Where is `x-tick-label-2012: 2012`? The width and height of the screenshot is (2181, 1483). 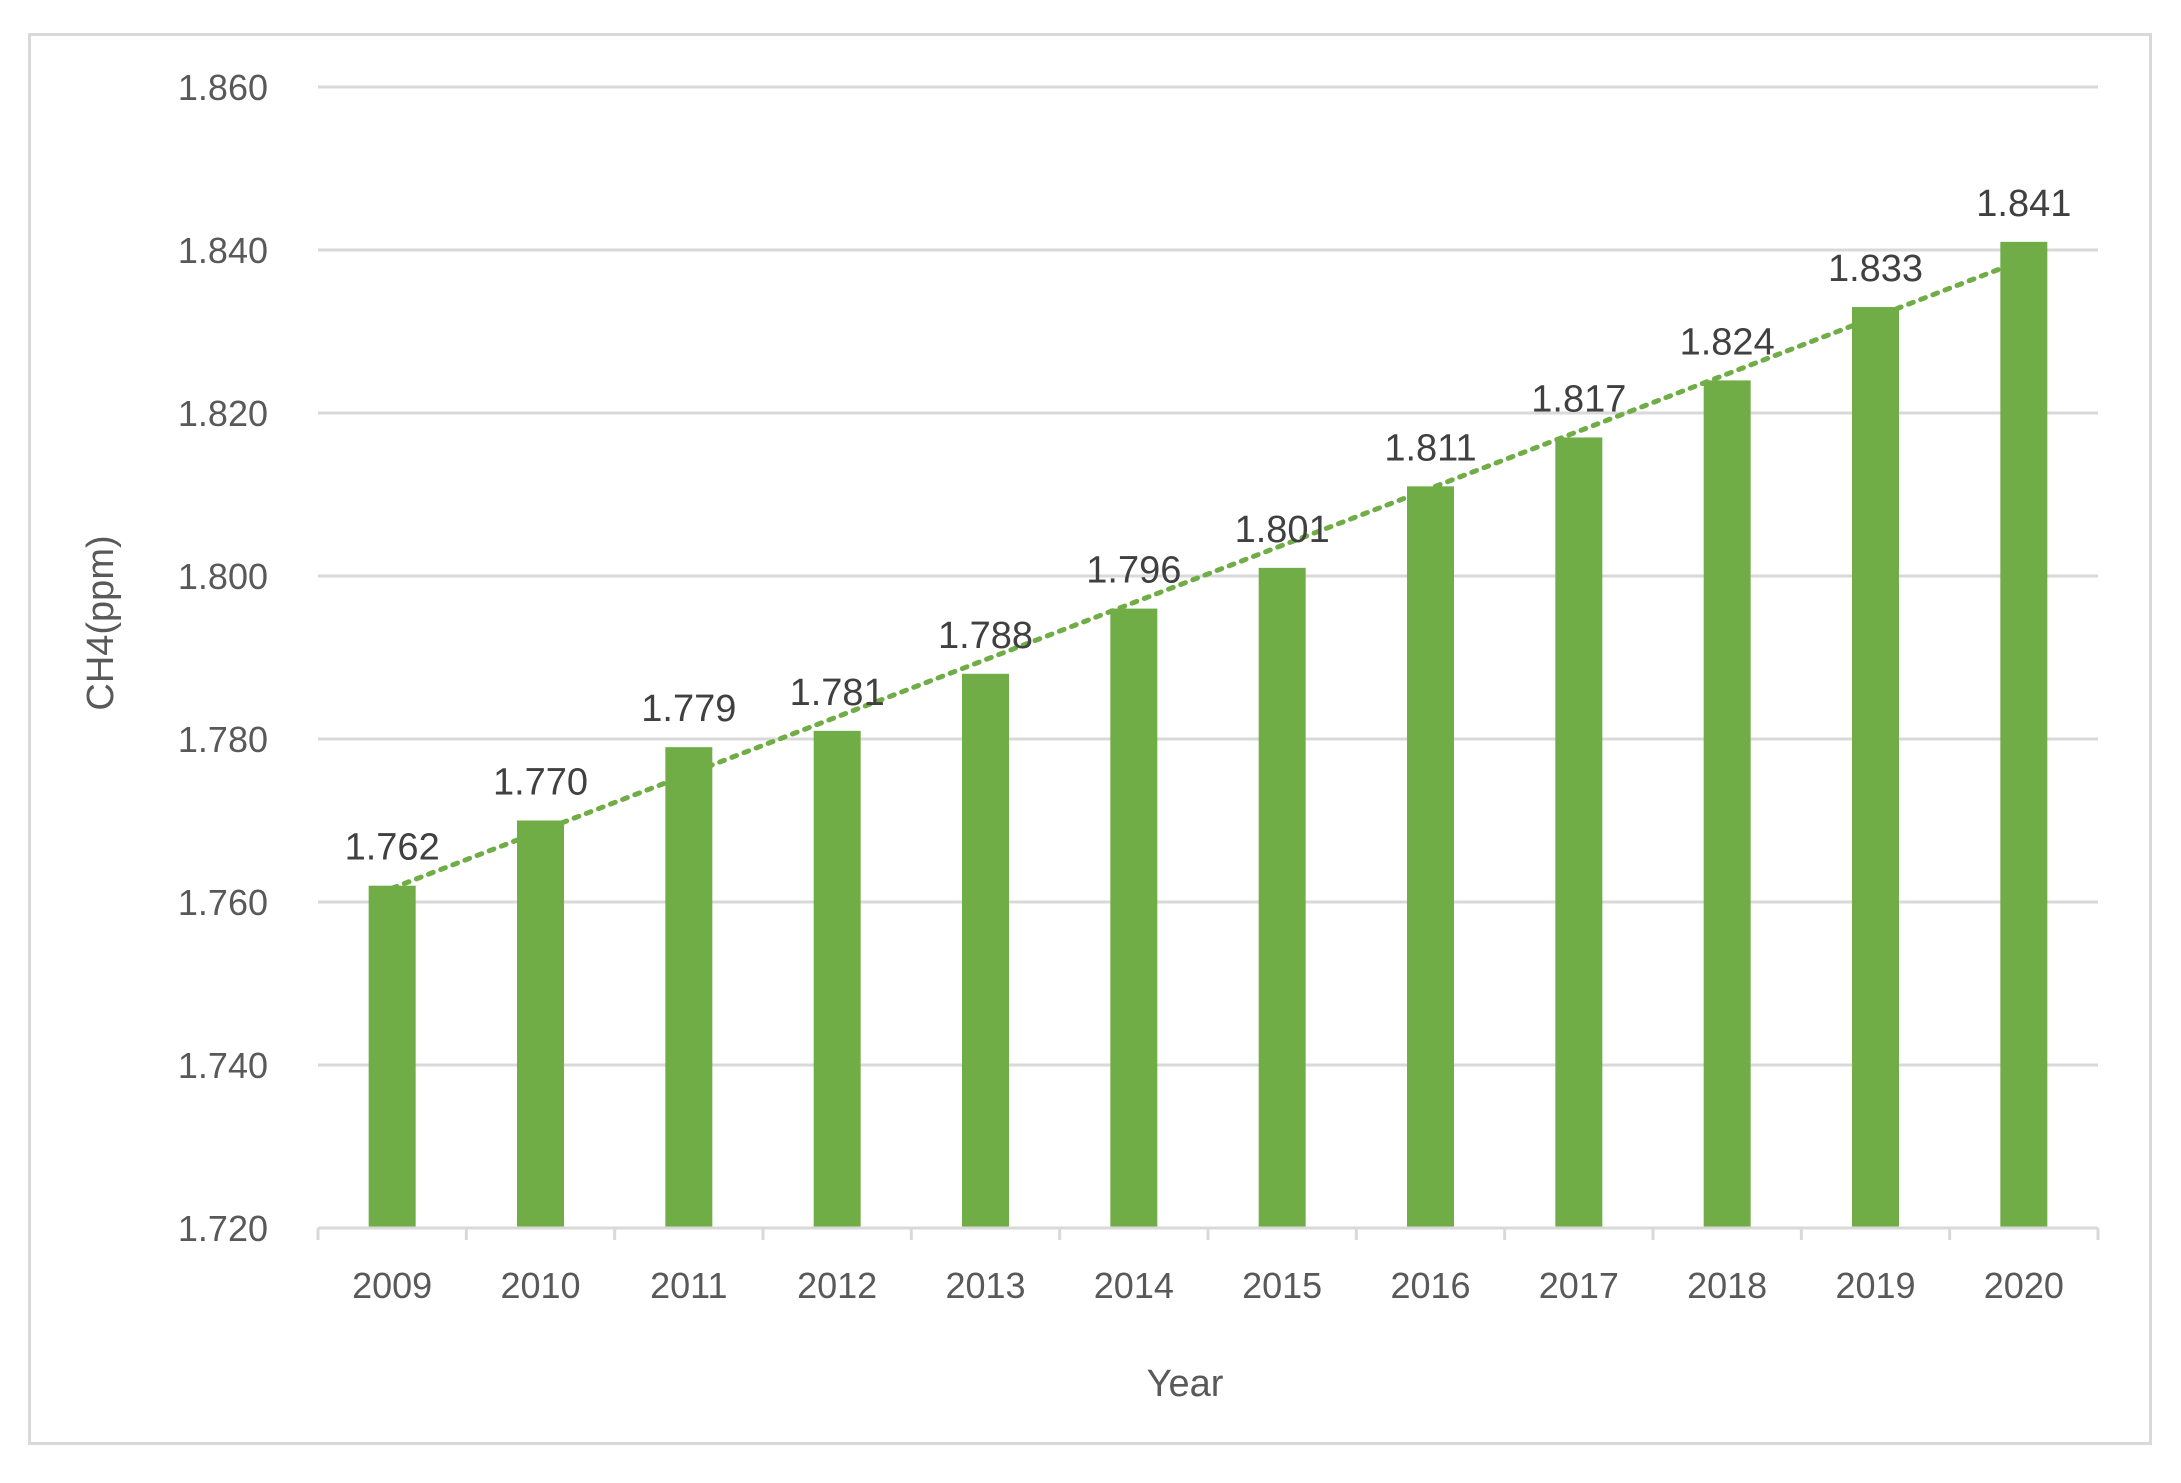
x-tick-label-2012: 2012 is located at coordinates (837, 1285).